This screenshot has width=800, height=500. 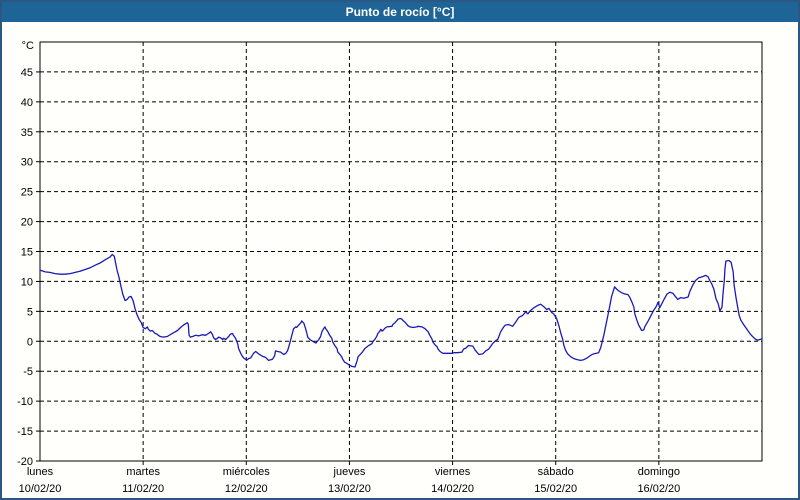 I want to click on x-day-label: domingo, so click(x=659, y=472).